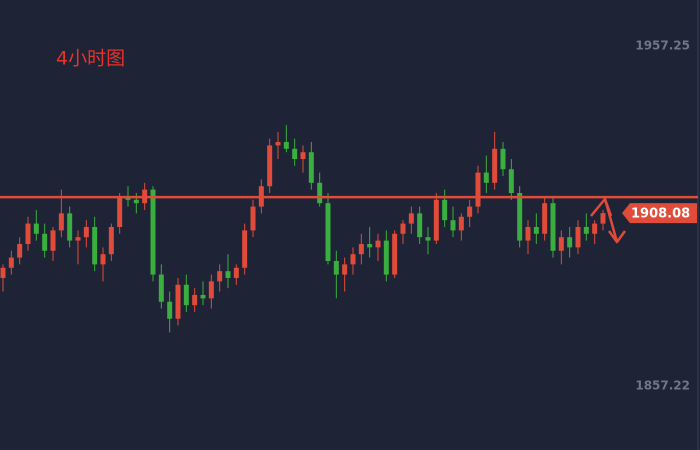  Describe the element at coordinates (90, 59) in the screenshot. I see `chart-title: 4小时图` at that location.